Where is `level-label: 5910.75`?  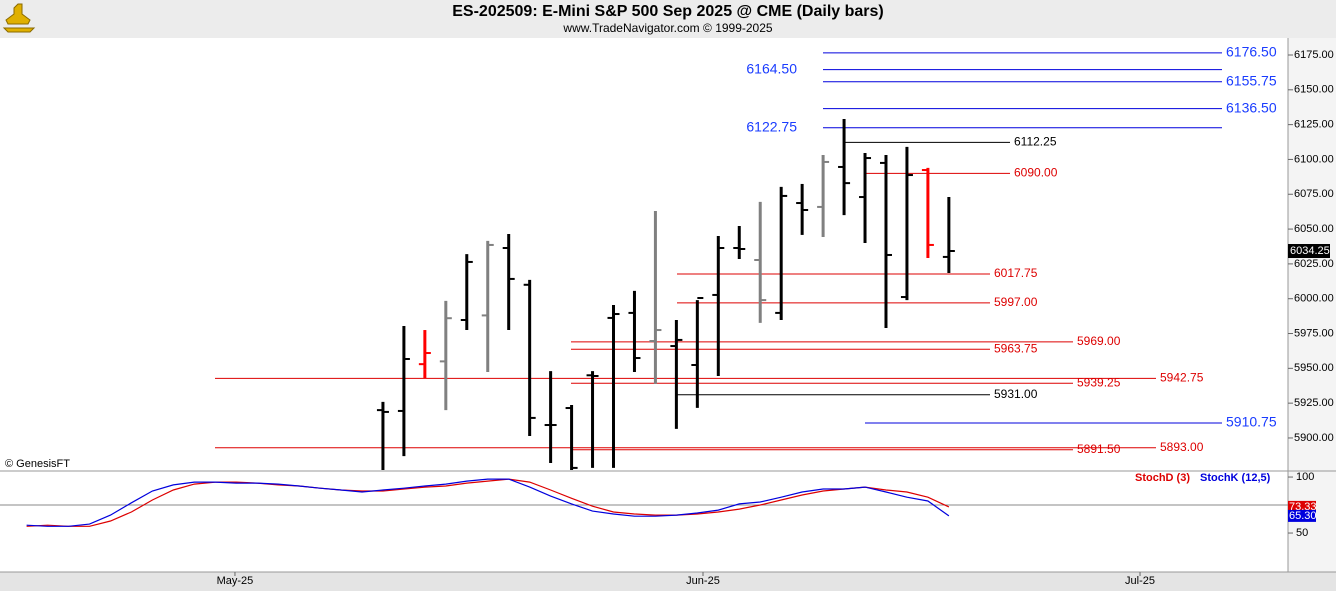 level-label: 5910.75 is located at coordinates (1251, 422).